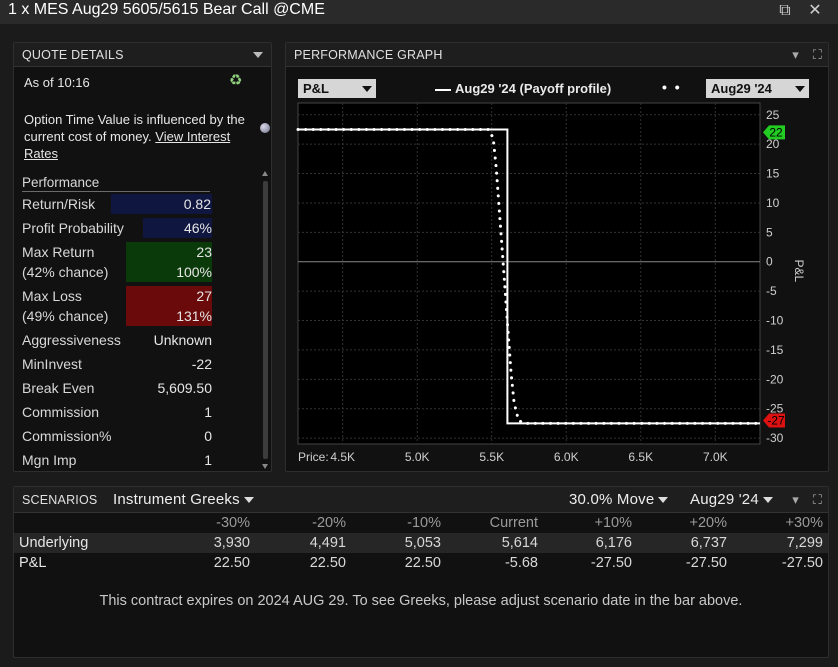 The width and height of the screenshot is (838, 667). I want to click on scroll-down-icon, so click(265, 466).